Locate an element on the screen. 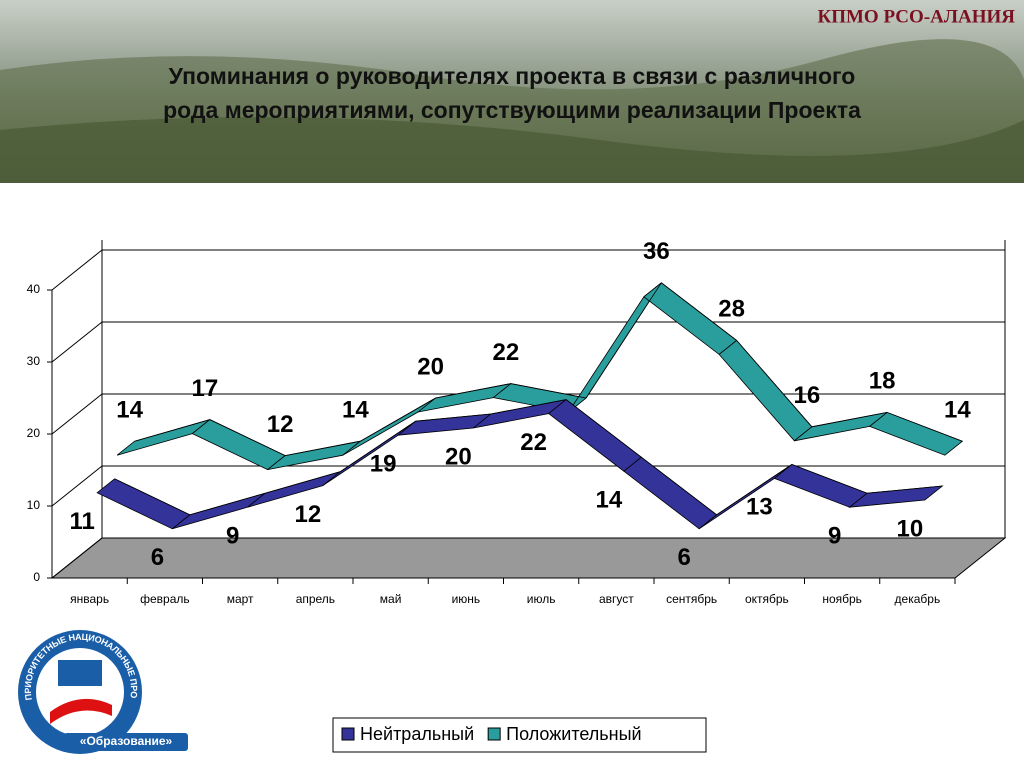  data-label: 28 is located at coordinates (731, 309).